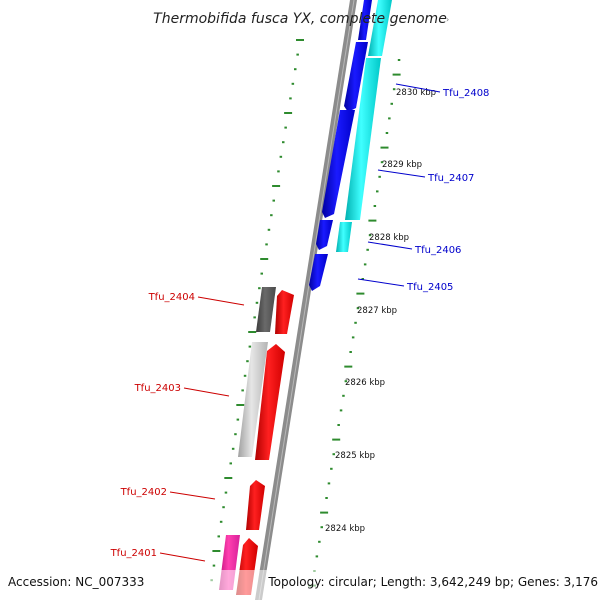 This screenshot has width=600, height=600. Describe the element at coordinates (266, 309) in the screenshot. I see `gene-tfu-2404-dark-block` at that location.